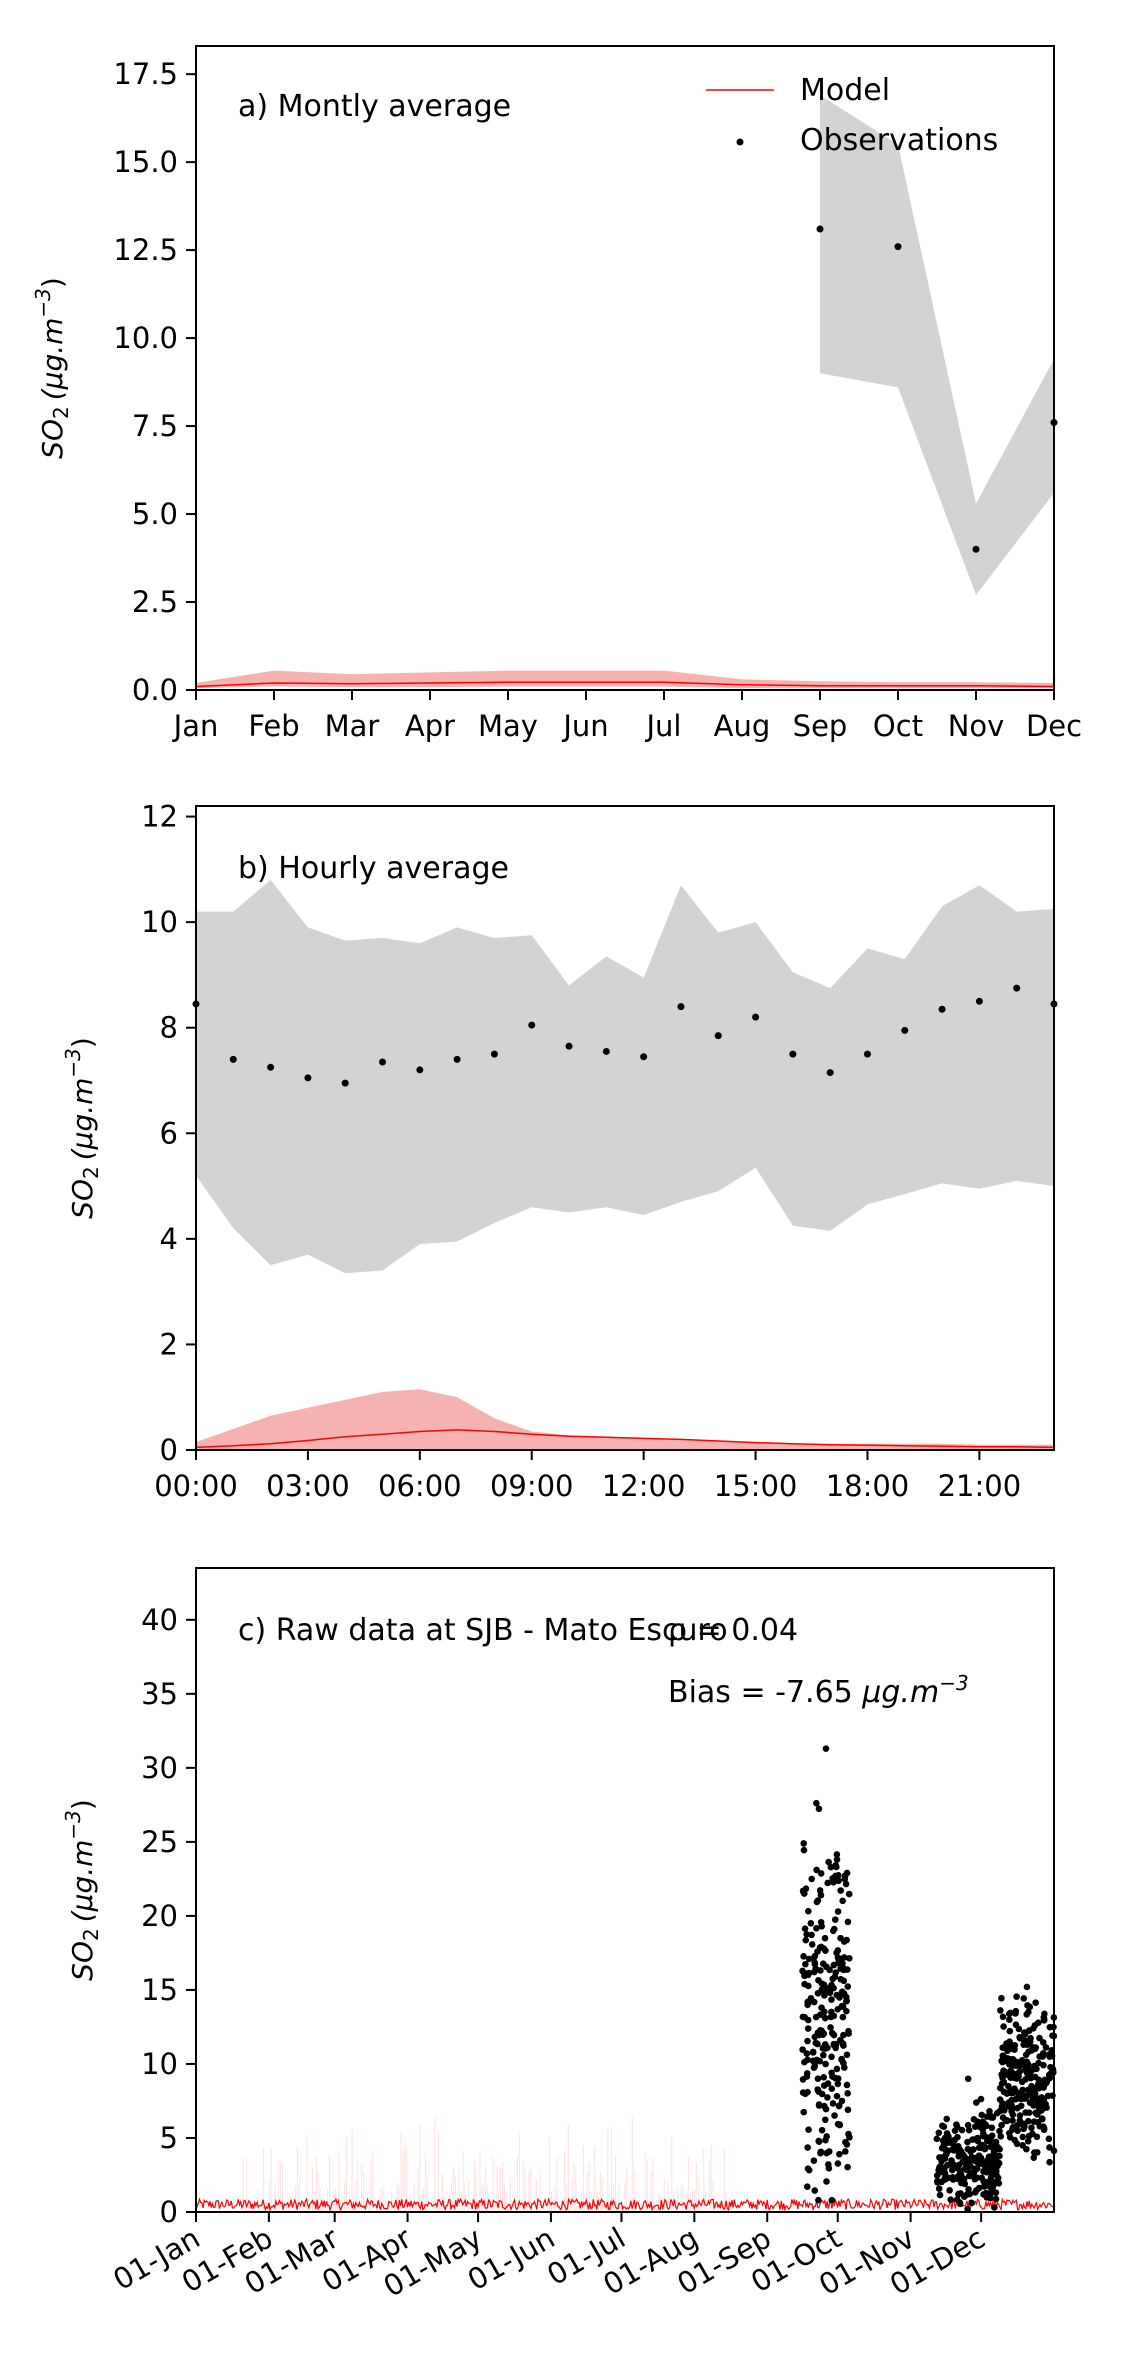 The image size is (1122, 2366). Describe the element at coordinates (169, 1028) in the screenshot. I see `y-tick-label: 8` at that location.